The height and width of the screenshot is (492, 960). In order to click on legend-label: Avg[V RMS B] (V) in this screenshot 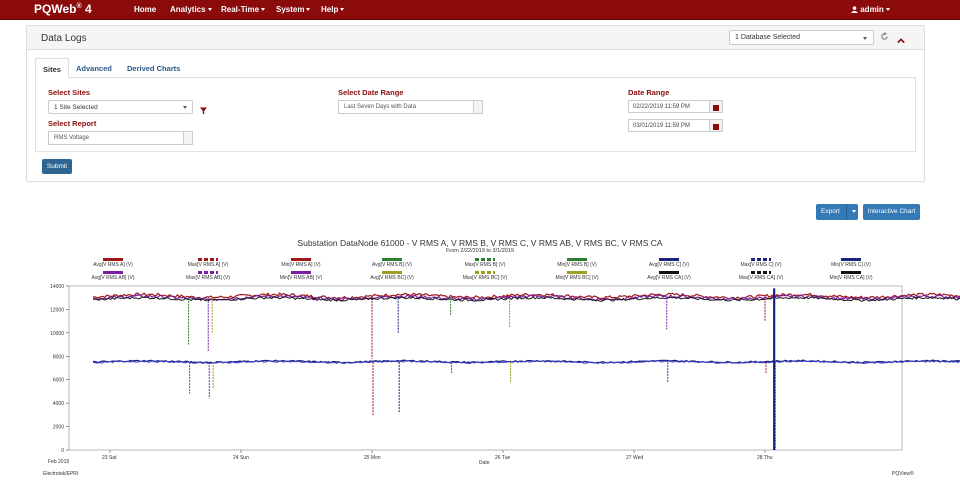, I will do `click(392, 265)`.